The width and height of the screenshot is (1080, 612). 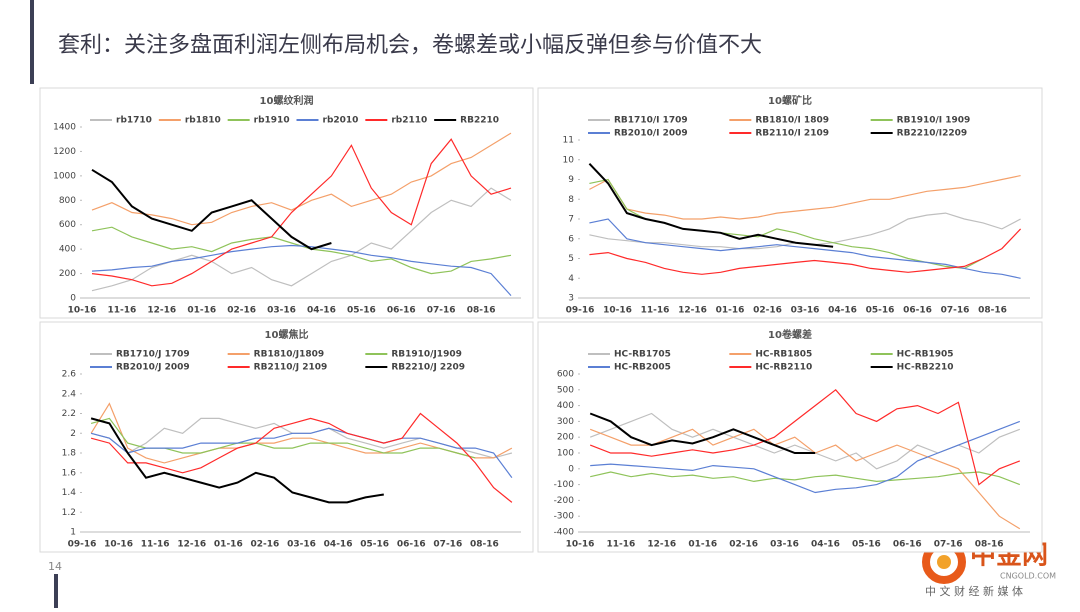 What do you see at coordinates (69, 375) in the screenshot?
I see `y-tick-label: 2.6` at bounding box center [69, 375].